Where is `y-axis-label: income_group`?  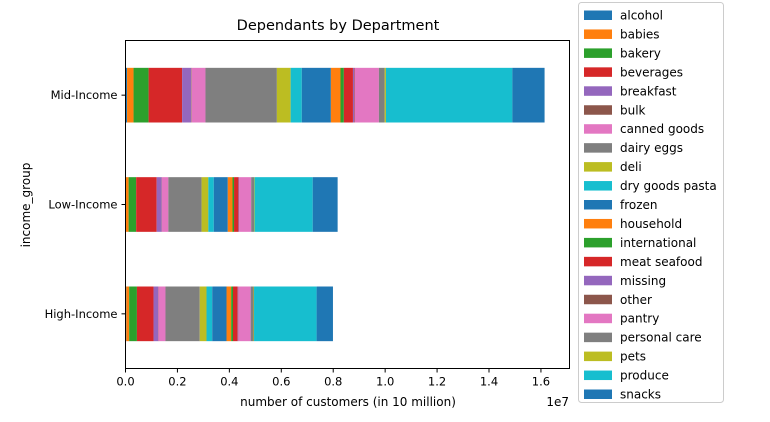 y-axis-label: income_group is located at coordinates (26, 205).